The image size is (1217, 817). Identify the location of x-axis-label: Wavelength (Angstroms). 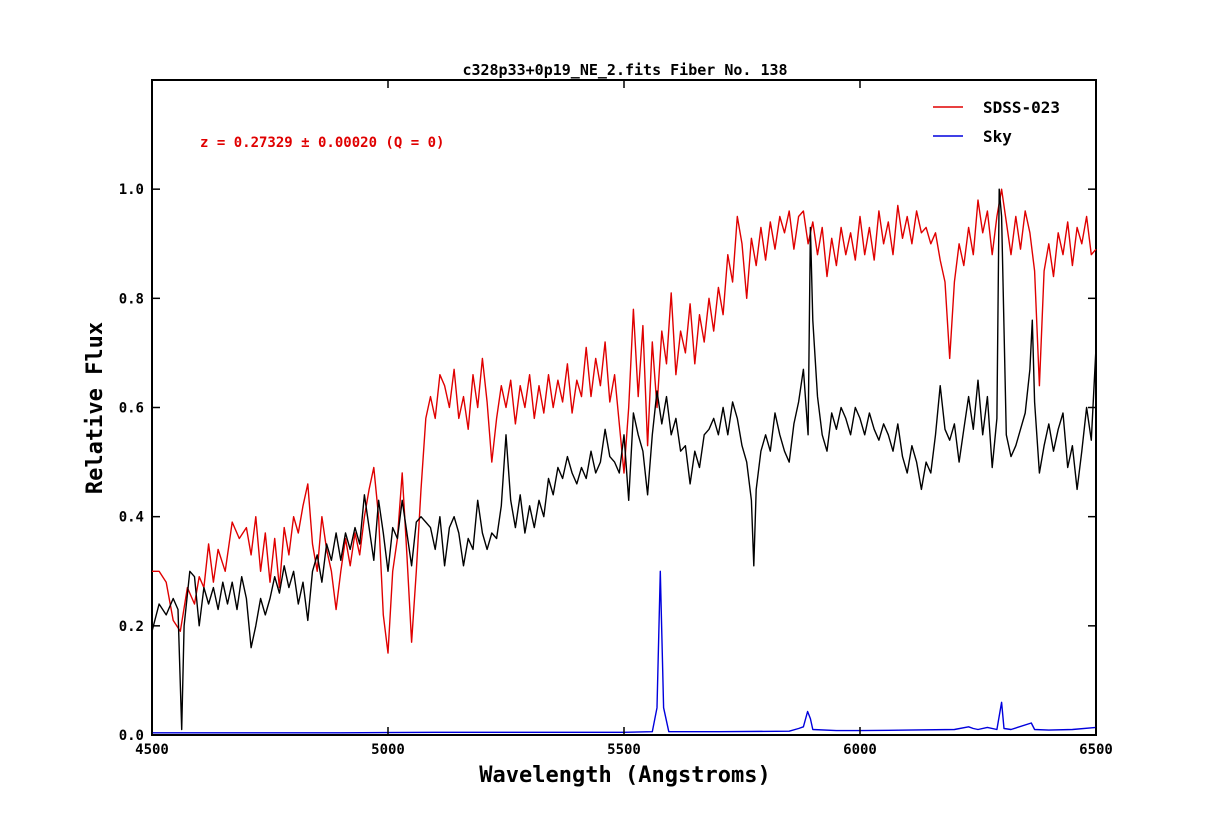
(624, 775).